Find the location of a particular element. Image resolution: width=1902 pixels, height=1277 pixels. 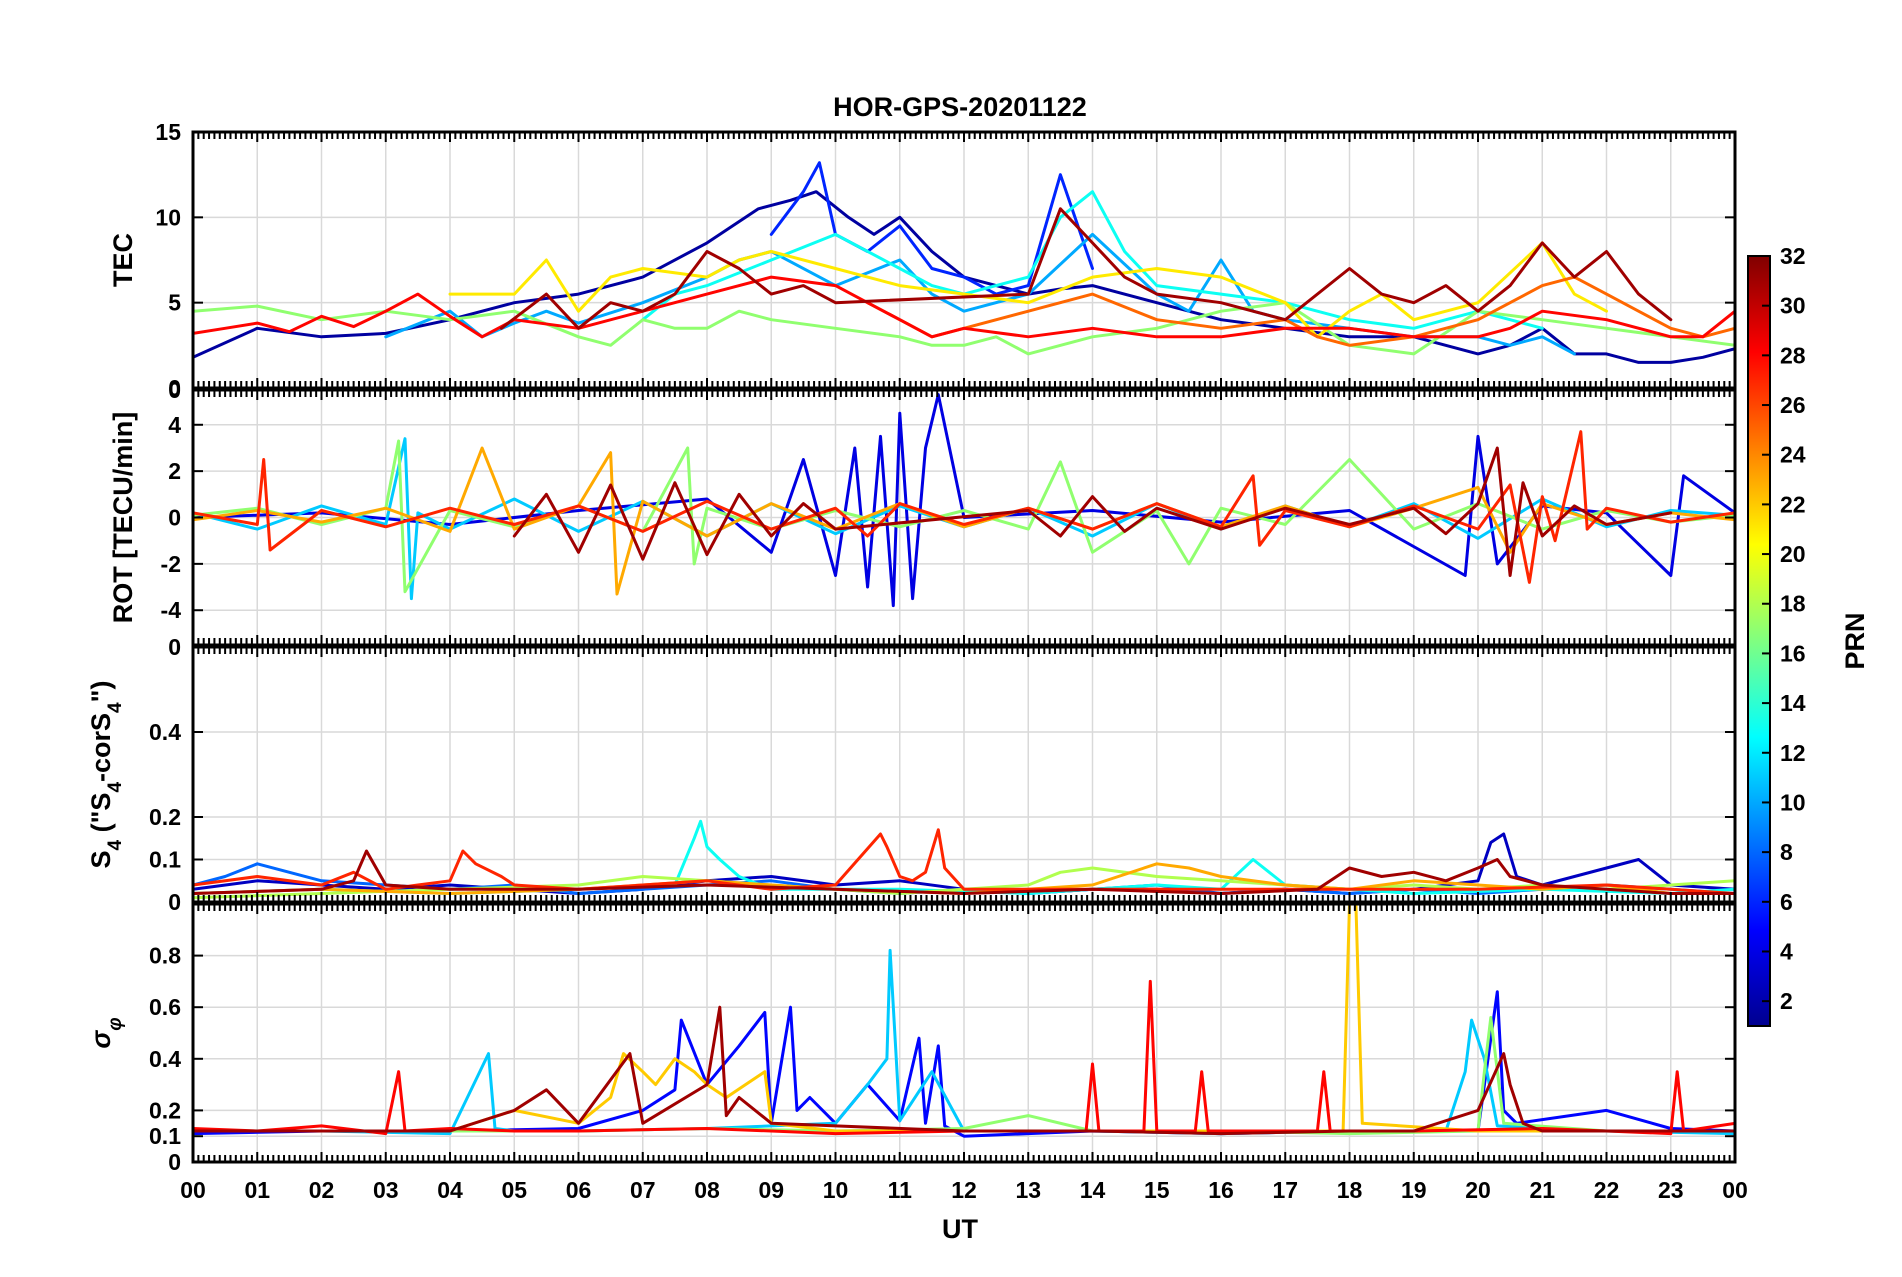

colorbar-tick-label: 2 is located at coordinates (1786, 1001).